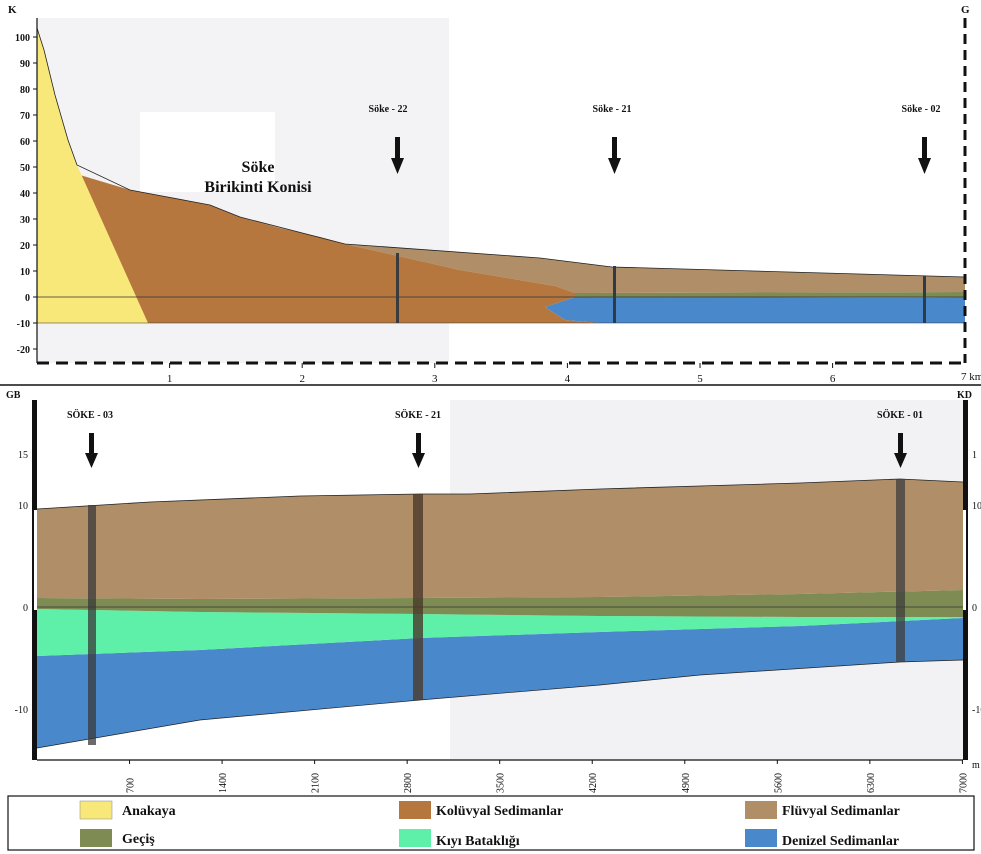 The width and height of the screenshot is (981, 854). Describe the element at coordinates (316, 783) in the screenshot. I see `bottom-x-tick-label: 2100` at that location.